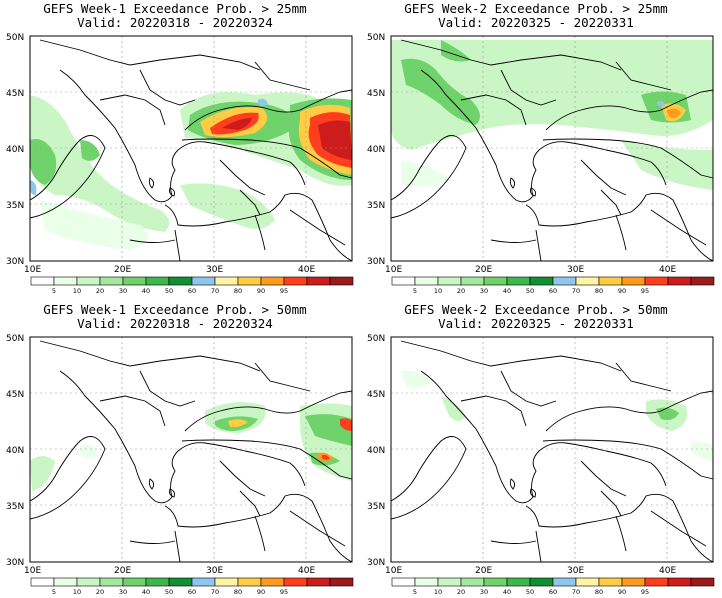  Describe the element at coordinates (553, 591) in the screenshot. I see `colorbar-tick-label: 60` at that location.